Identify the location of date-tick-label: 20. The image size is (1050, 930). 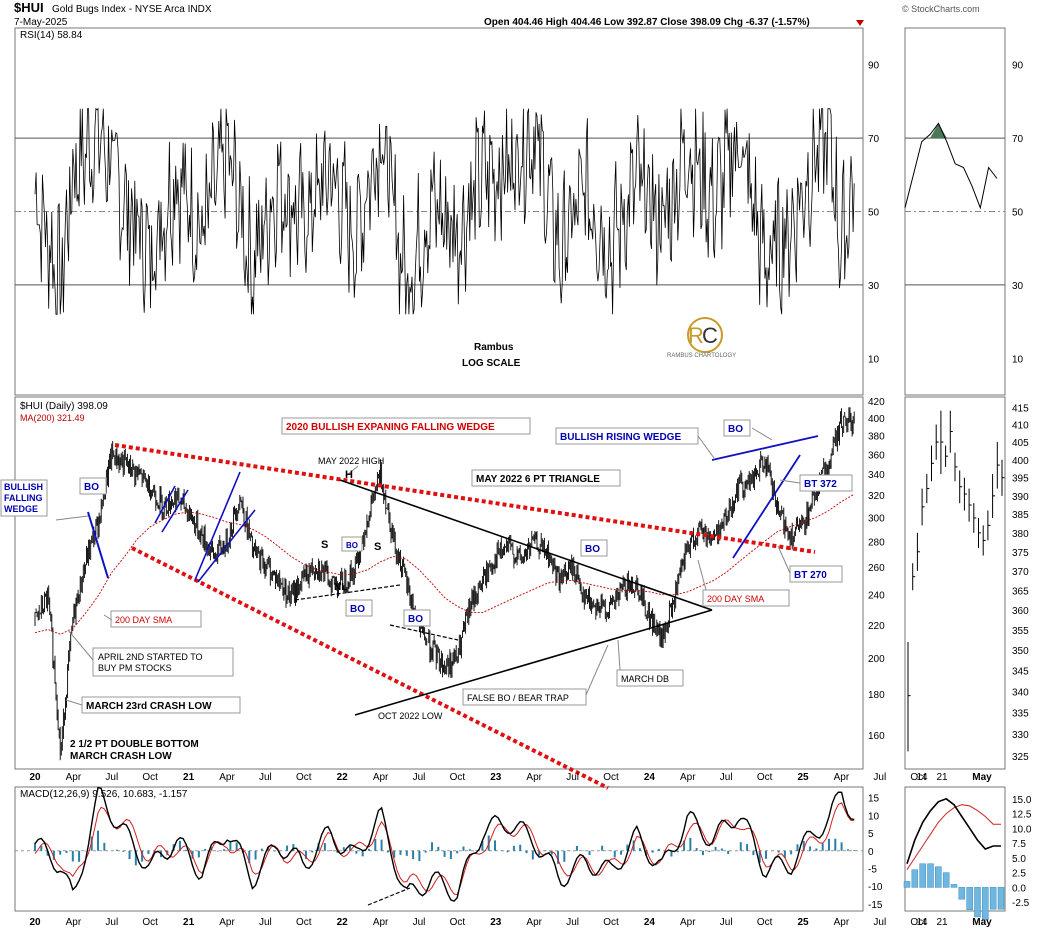
(35, 777).